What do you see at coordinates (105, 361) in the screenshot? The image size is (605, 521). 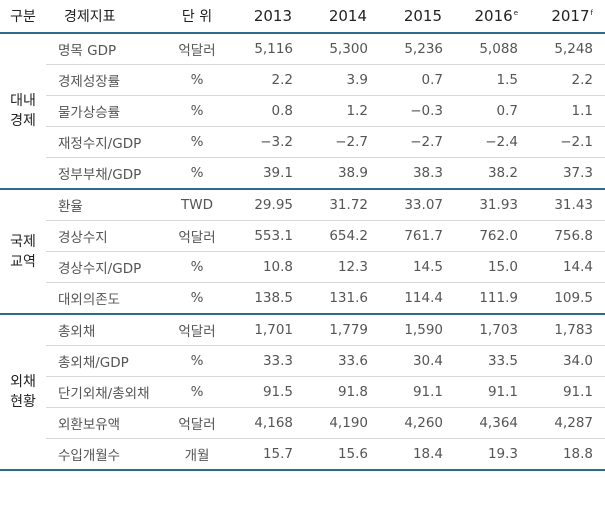 I see `indicator-name: 총외채/GDP` at bounding box center [105, 361].